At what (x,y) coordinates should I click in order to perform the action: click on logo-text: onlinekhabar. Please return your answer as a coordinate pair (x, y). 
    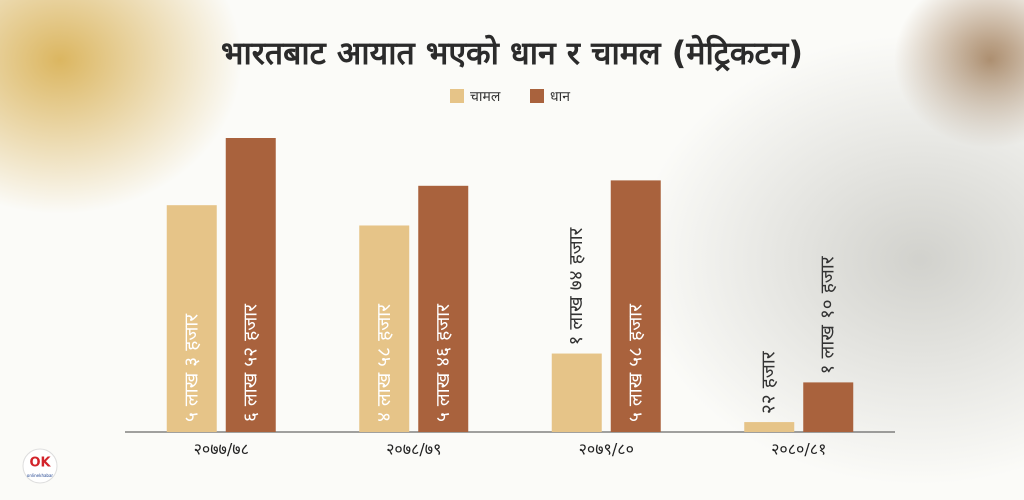
    Looking at the image, I should click on (40, 475).